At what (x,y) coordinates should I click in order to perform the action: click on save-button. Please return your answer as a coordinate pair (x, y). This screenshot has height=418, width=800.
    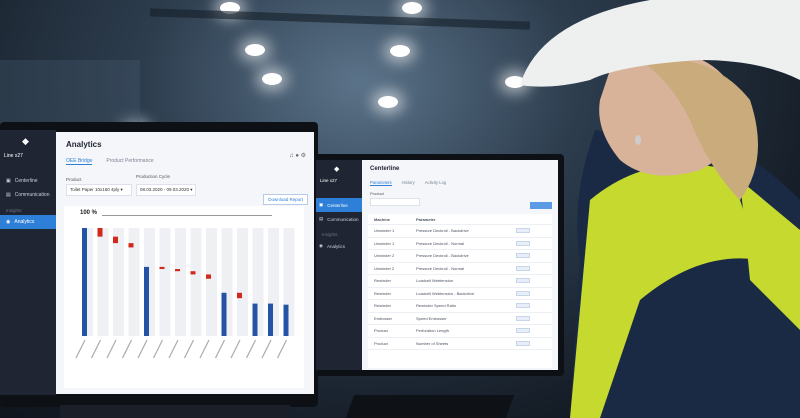
    Looking at the image, I should click on (541, 205).